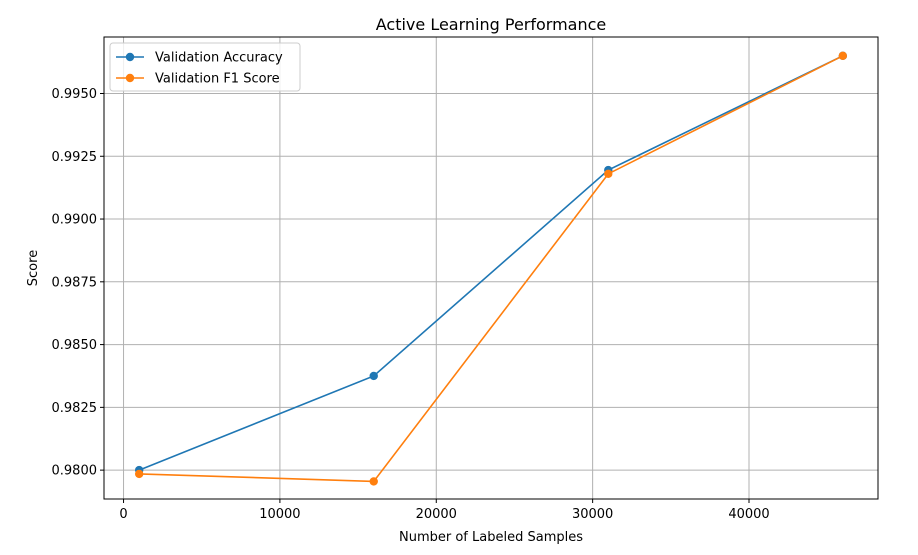 The image size is (918, 555). Describe the element at coordinates (75, 94) in the screenshot. I see `y-tick-label: 0.9950` at that location.